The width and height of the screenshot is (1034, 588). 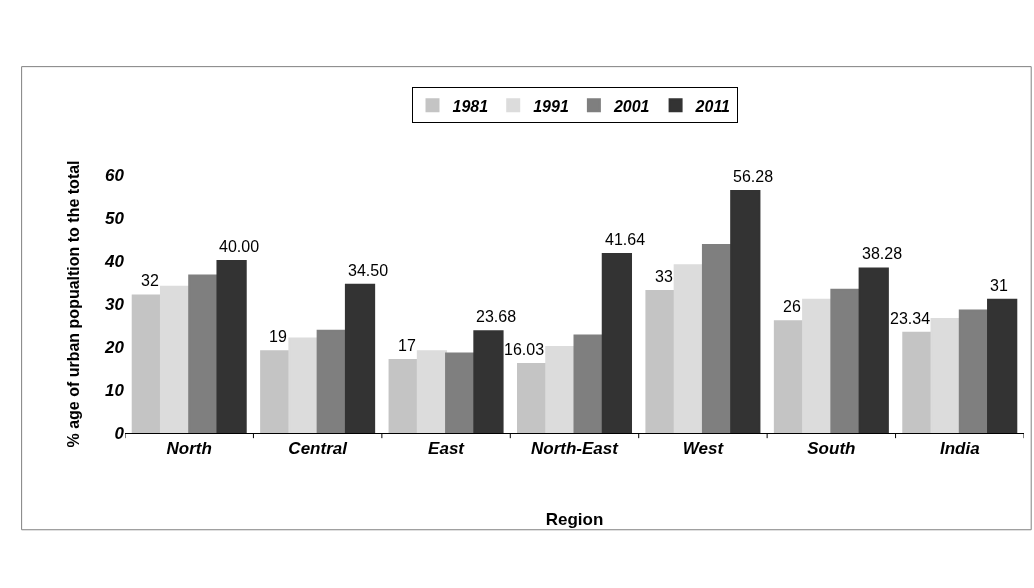 What do you see at coordinates (753, 176) in the screenshot?
I see `data-label: 56.28` at bounding box center [753, 176].